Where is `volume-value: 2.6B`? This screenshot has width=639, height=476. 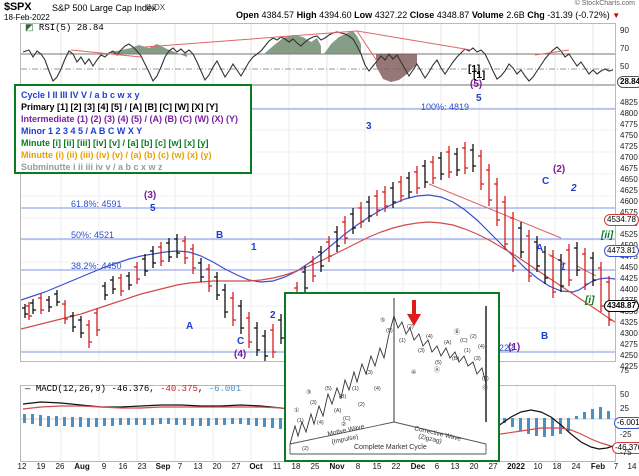
volume-value: 2.6B is located at coordinates (515, 15).